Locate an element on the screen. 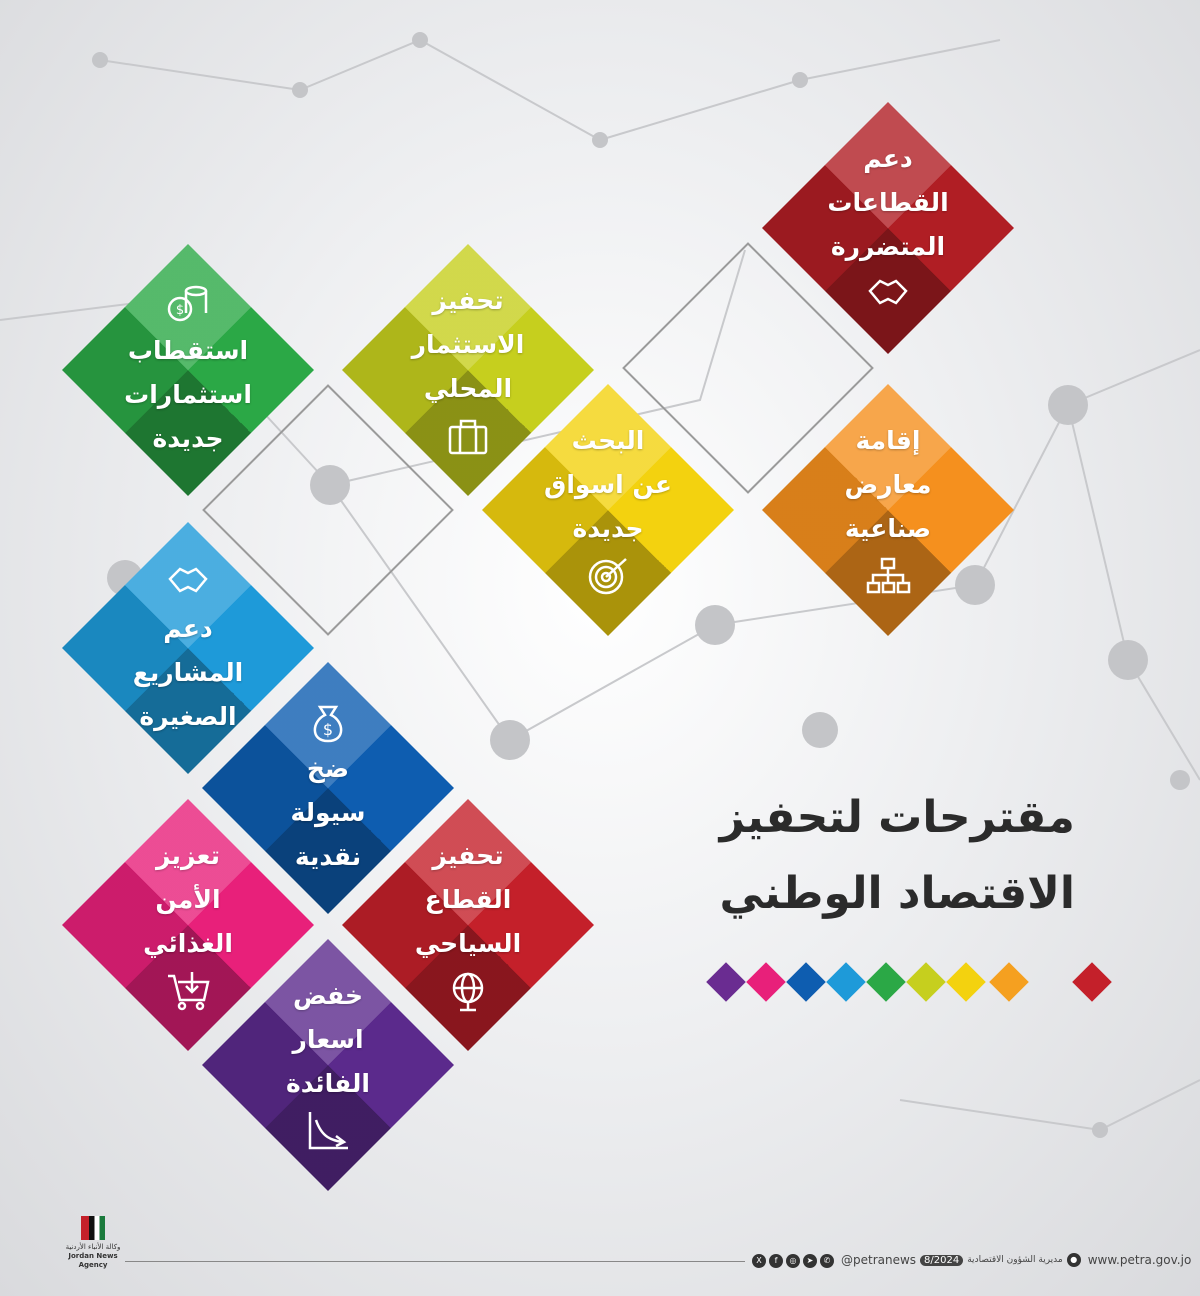 The width and height of the screenshot is (1200, 1296). suggestion-text: خفض اسعار الفائدة is located at coordinates (328, 1040).